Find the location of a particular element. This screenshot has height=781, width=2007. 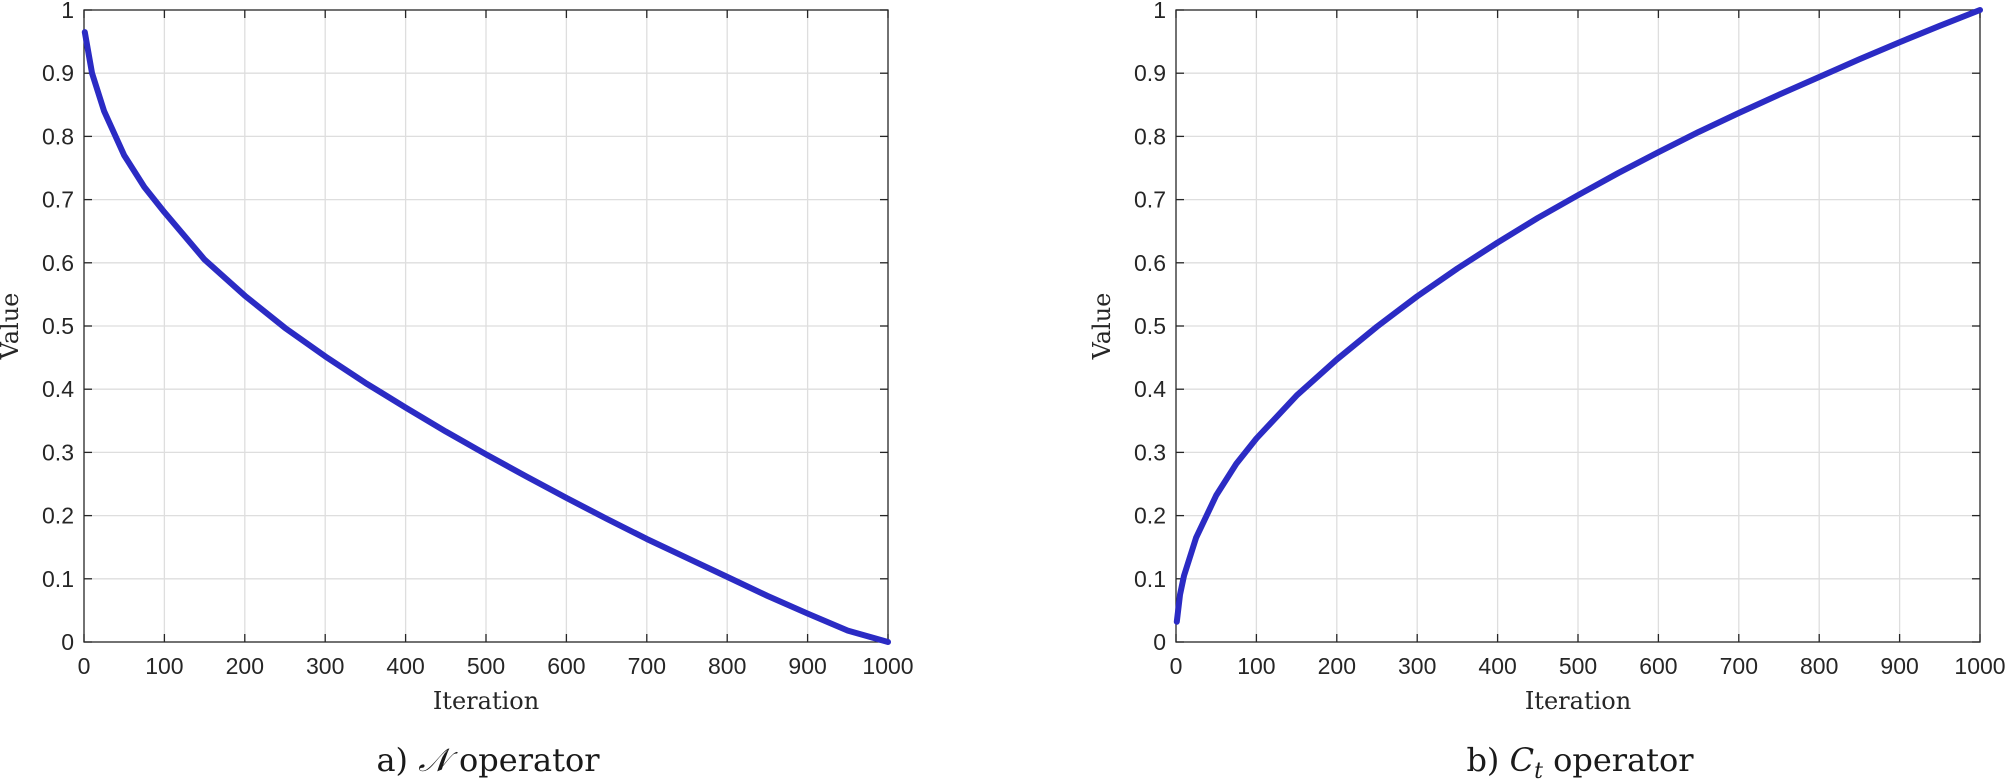

a-x-tick-label-4: 400 is located at coordinates (405, 666).